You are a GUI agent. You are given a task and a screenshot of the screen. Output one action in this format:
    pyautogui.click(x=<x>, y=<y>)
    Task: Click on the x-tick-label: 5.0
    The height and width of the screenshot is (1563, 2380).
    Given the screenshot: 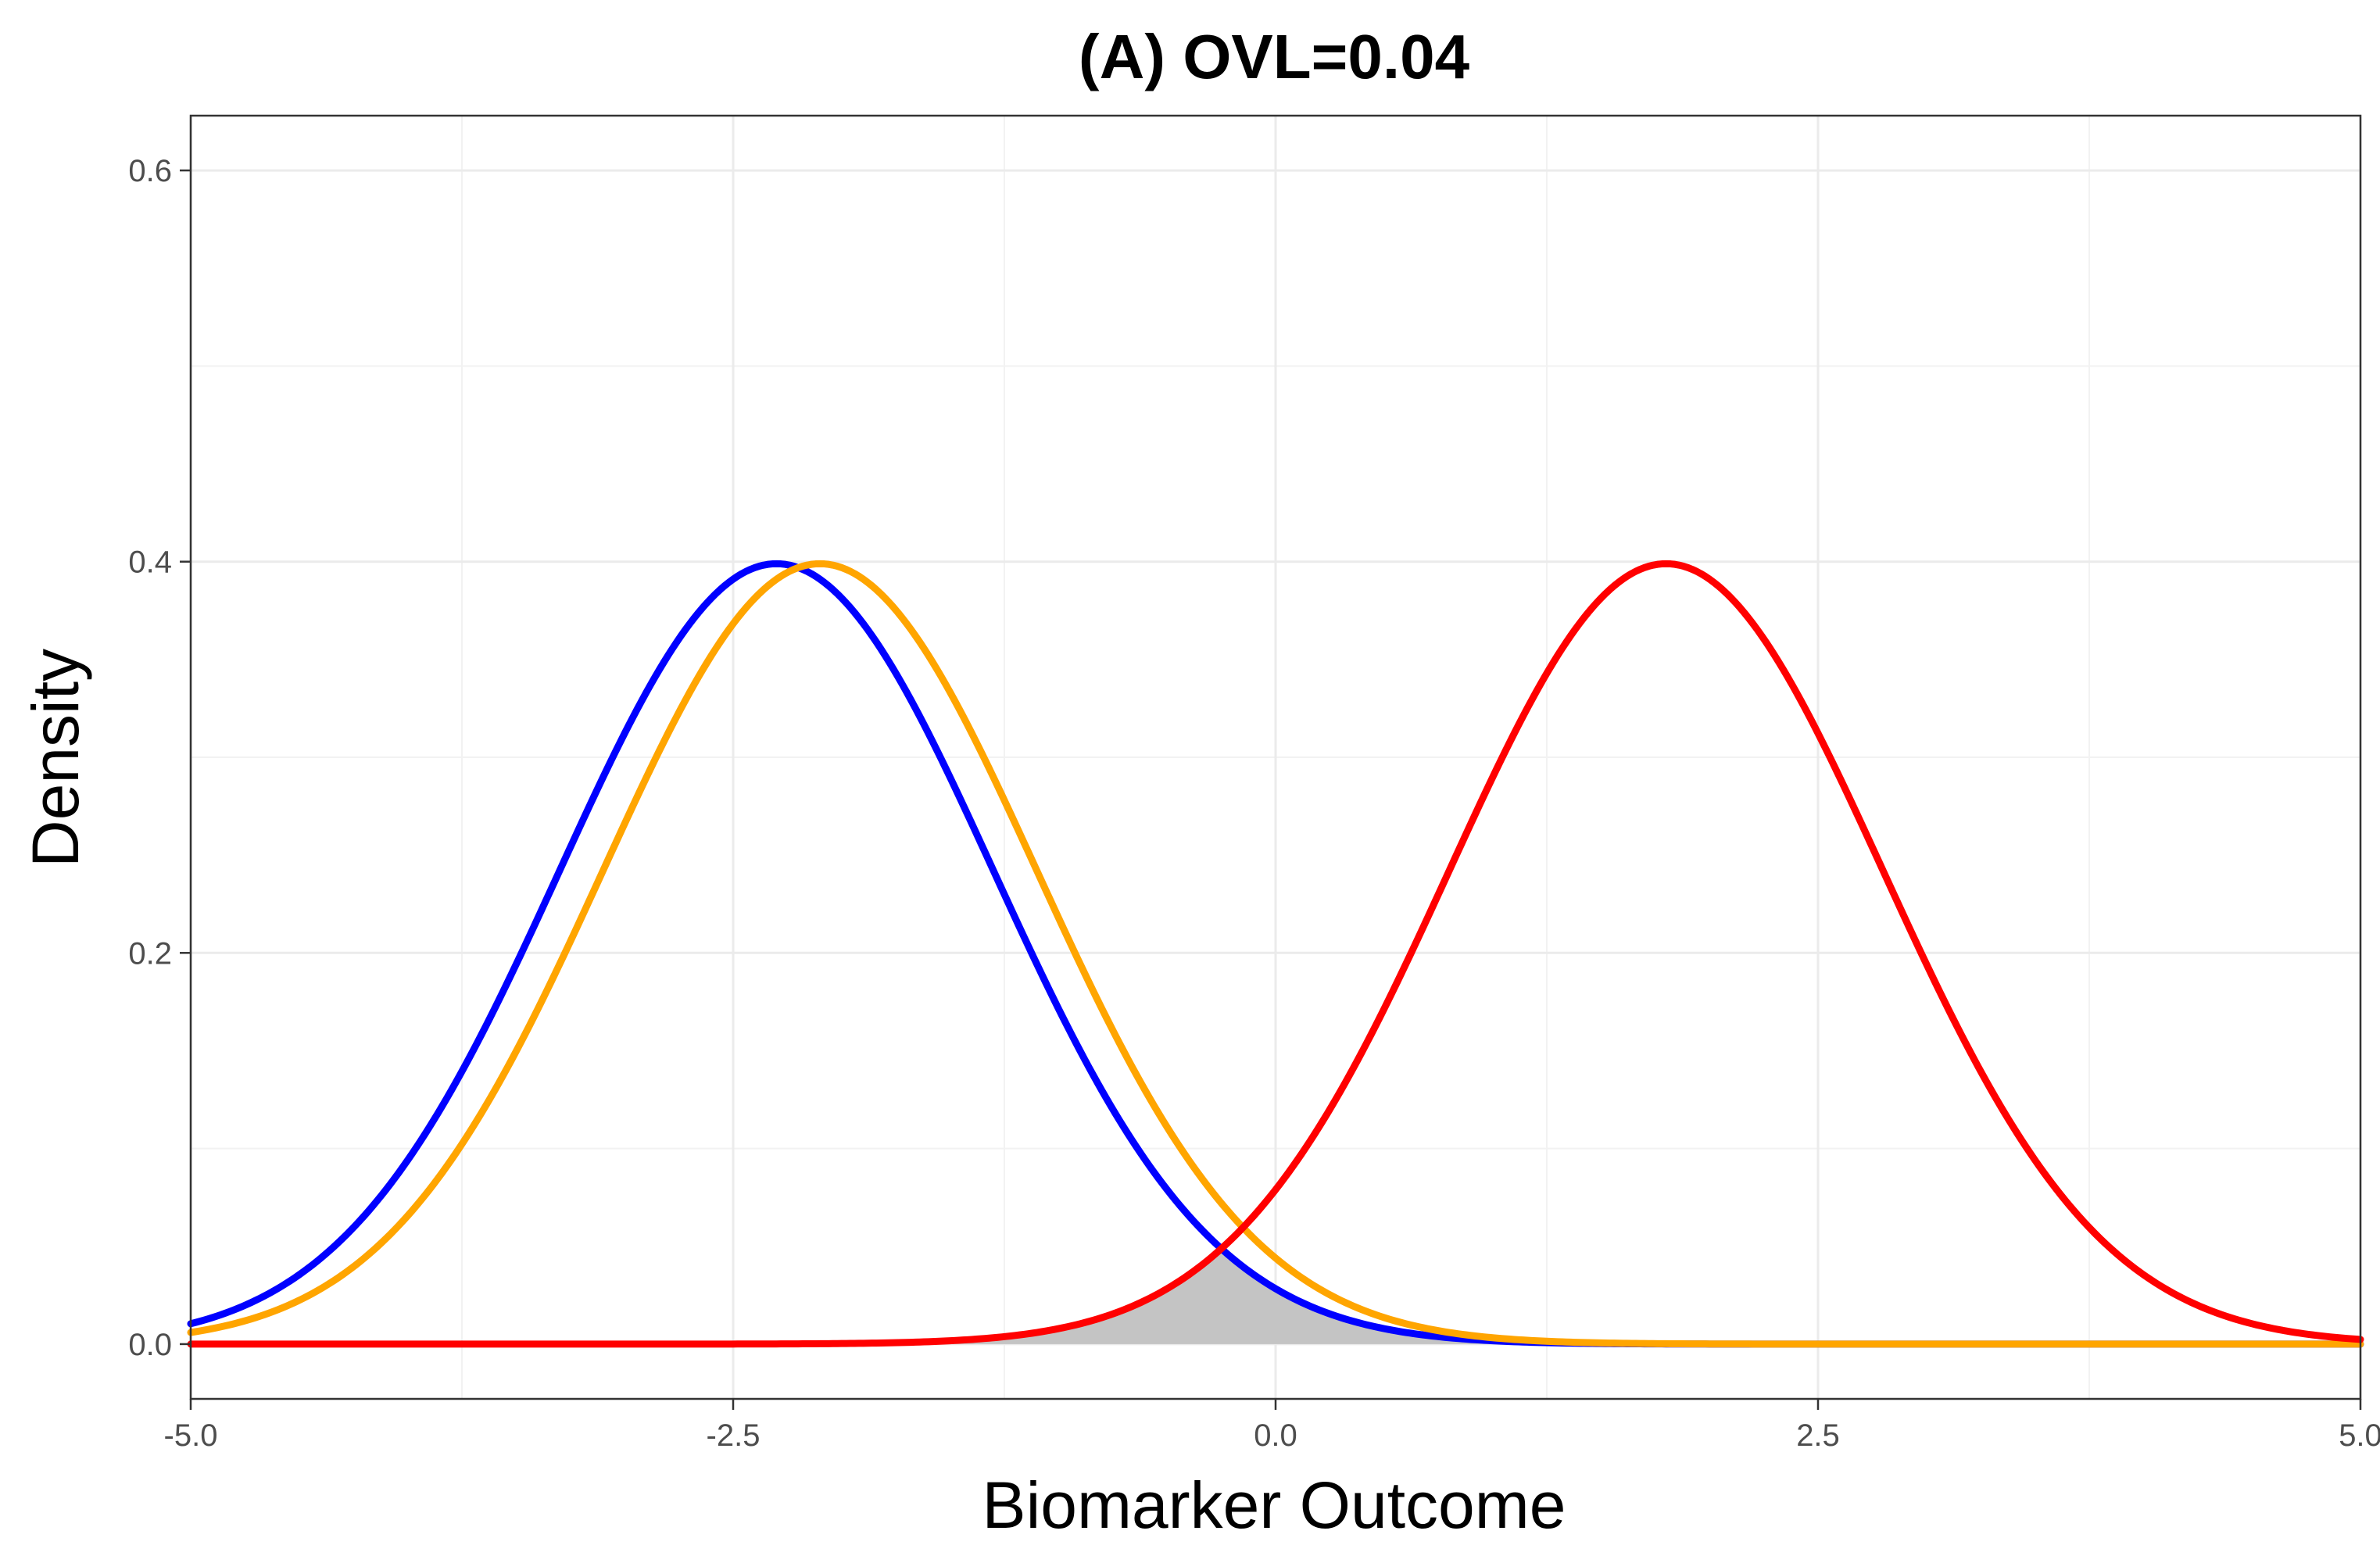 What is the action you would take?
    pyautogui.click(x=2359, y=1435)
    